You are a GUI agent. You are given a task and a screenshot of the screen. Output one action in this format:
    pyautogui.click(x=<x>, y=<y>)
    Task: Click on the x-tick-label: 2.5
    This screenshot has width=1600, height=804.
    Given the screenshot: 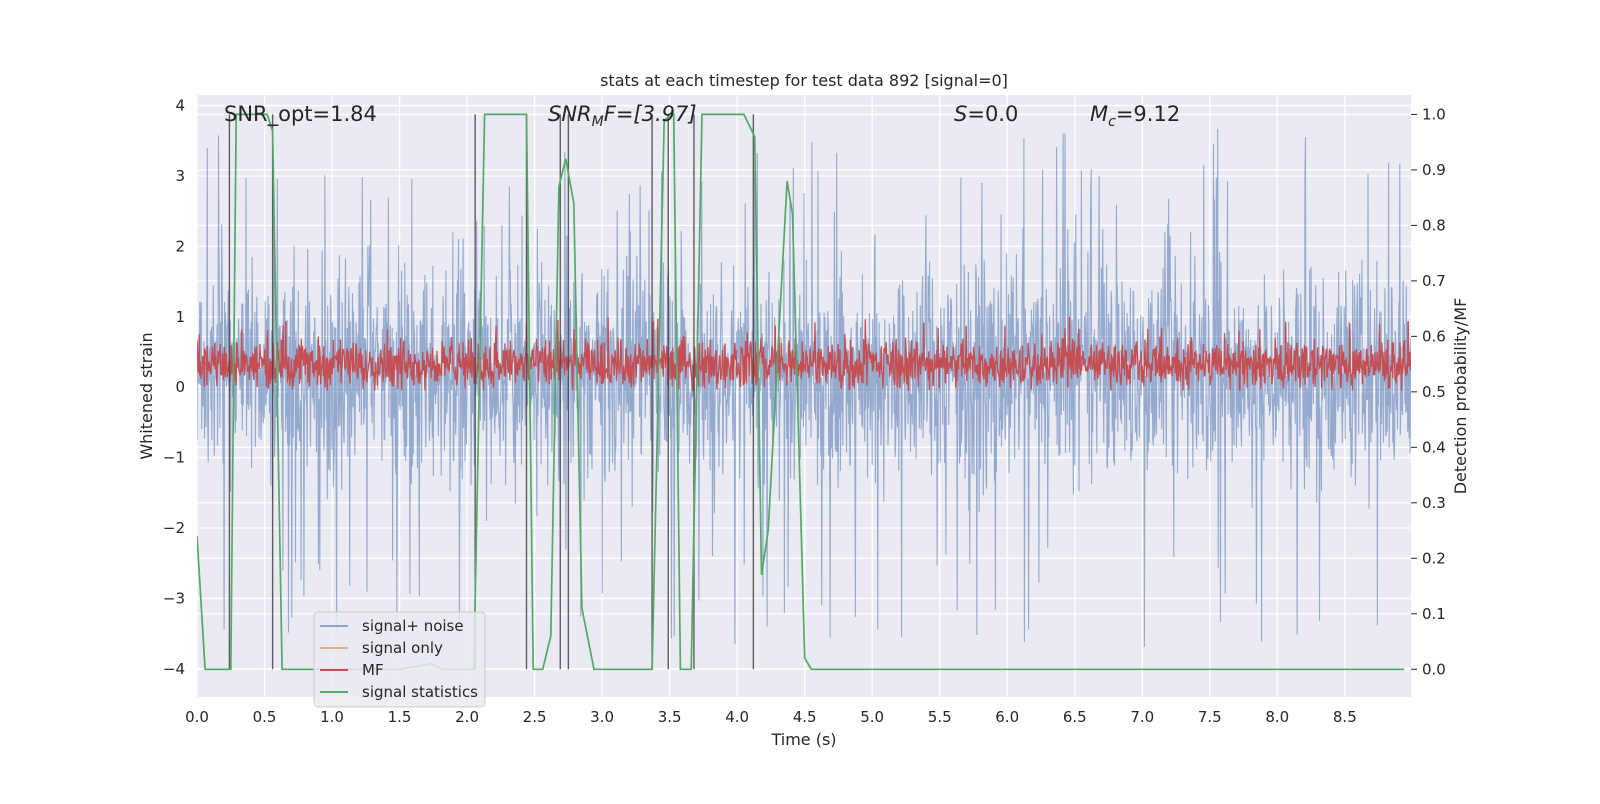 What is the action you would take?
    pyautogui.click(x=535, y=717)
    